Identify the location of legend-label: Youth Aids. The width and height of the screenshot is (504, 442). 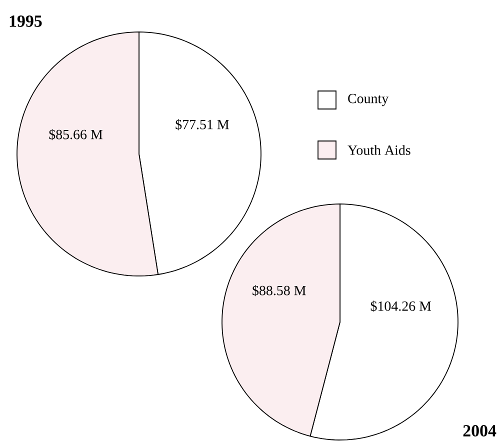
(379, 150).